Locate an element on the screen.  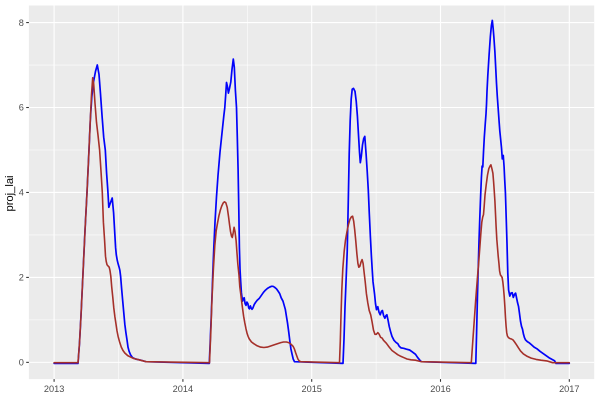
svg-text: 2013 is located at coordinates (54, 389).